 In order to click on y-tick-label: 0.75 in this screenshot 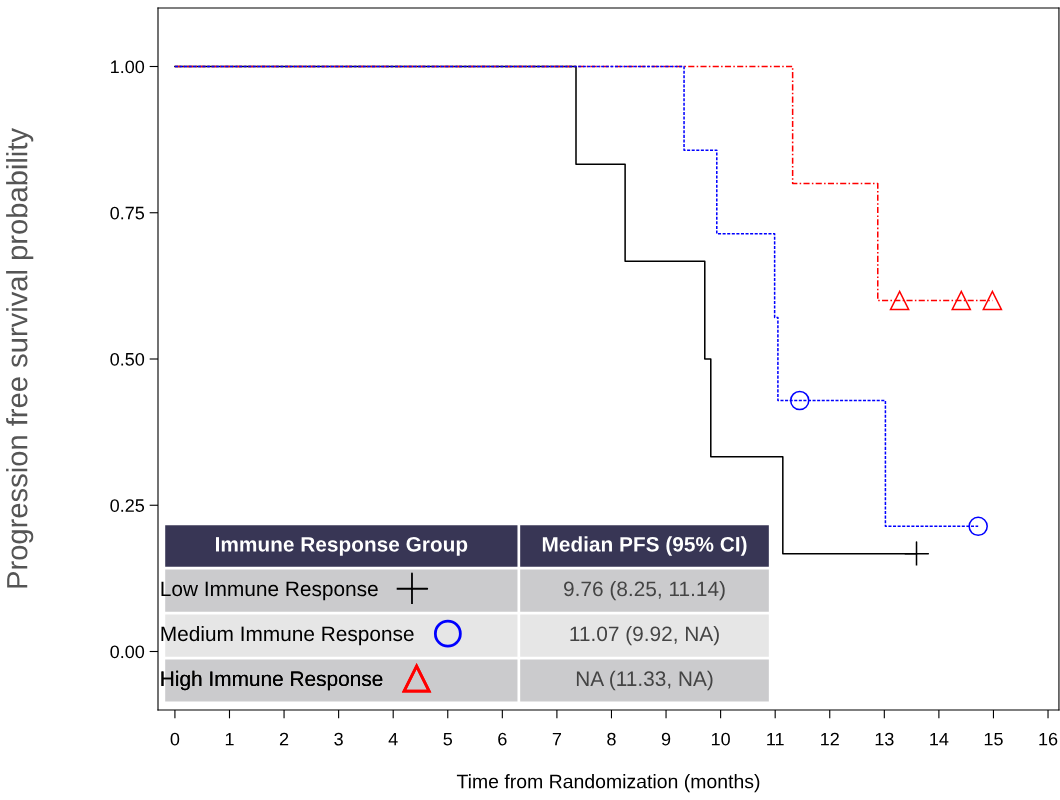, I will do `click(127, 213)`.